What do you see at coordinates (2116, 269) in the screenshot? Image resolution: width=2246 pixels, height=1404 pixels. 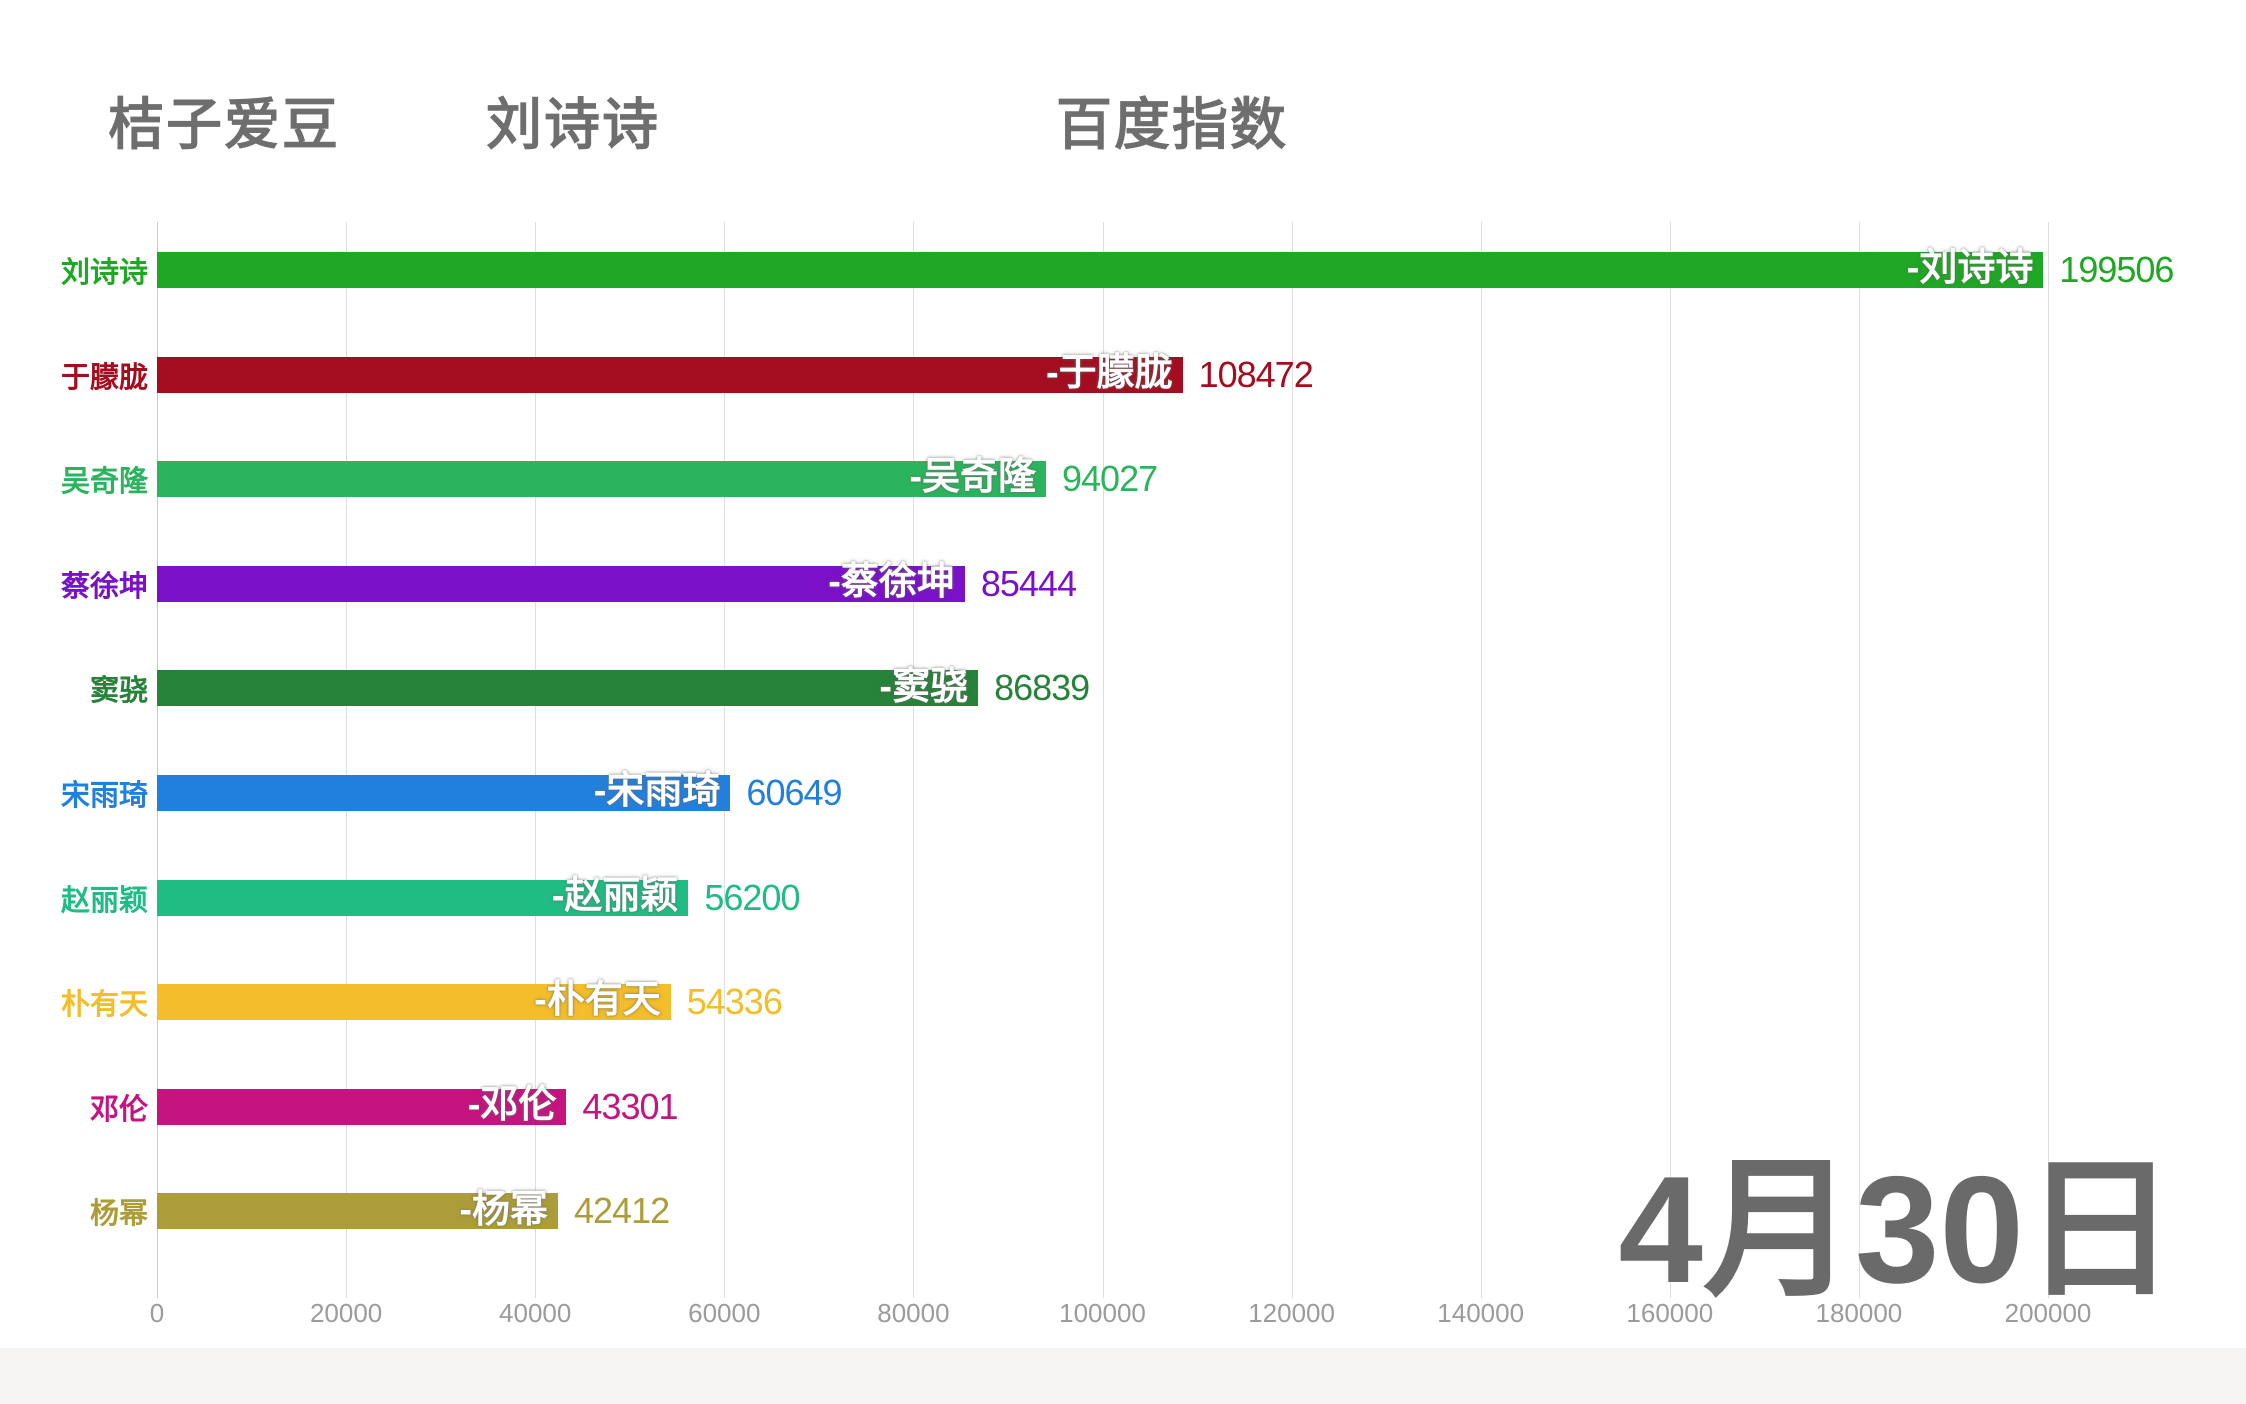 I see `bar-value-label: 199506` at bounding box center [2116, 269].